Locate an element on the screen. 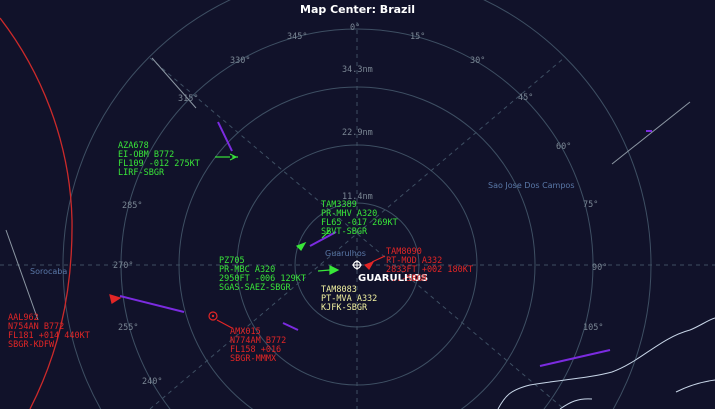  route-line-se is located at coordinates (575, 358).